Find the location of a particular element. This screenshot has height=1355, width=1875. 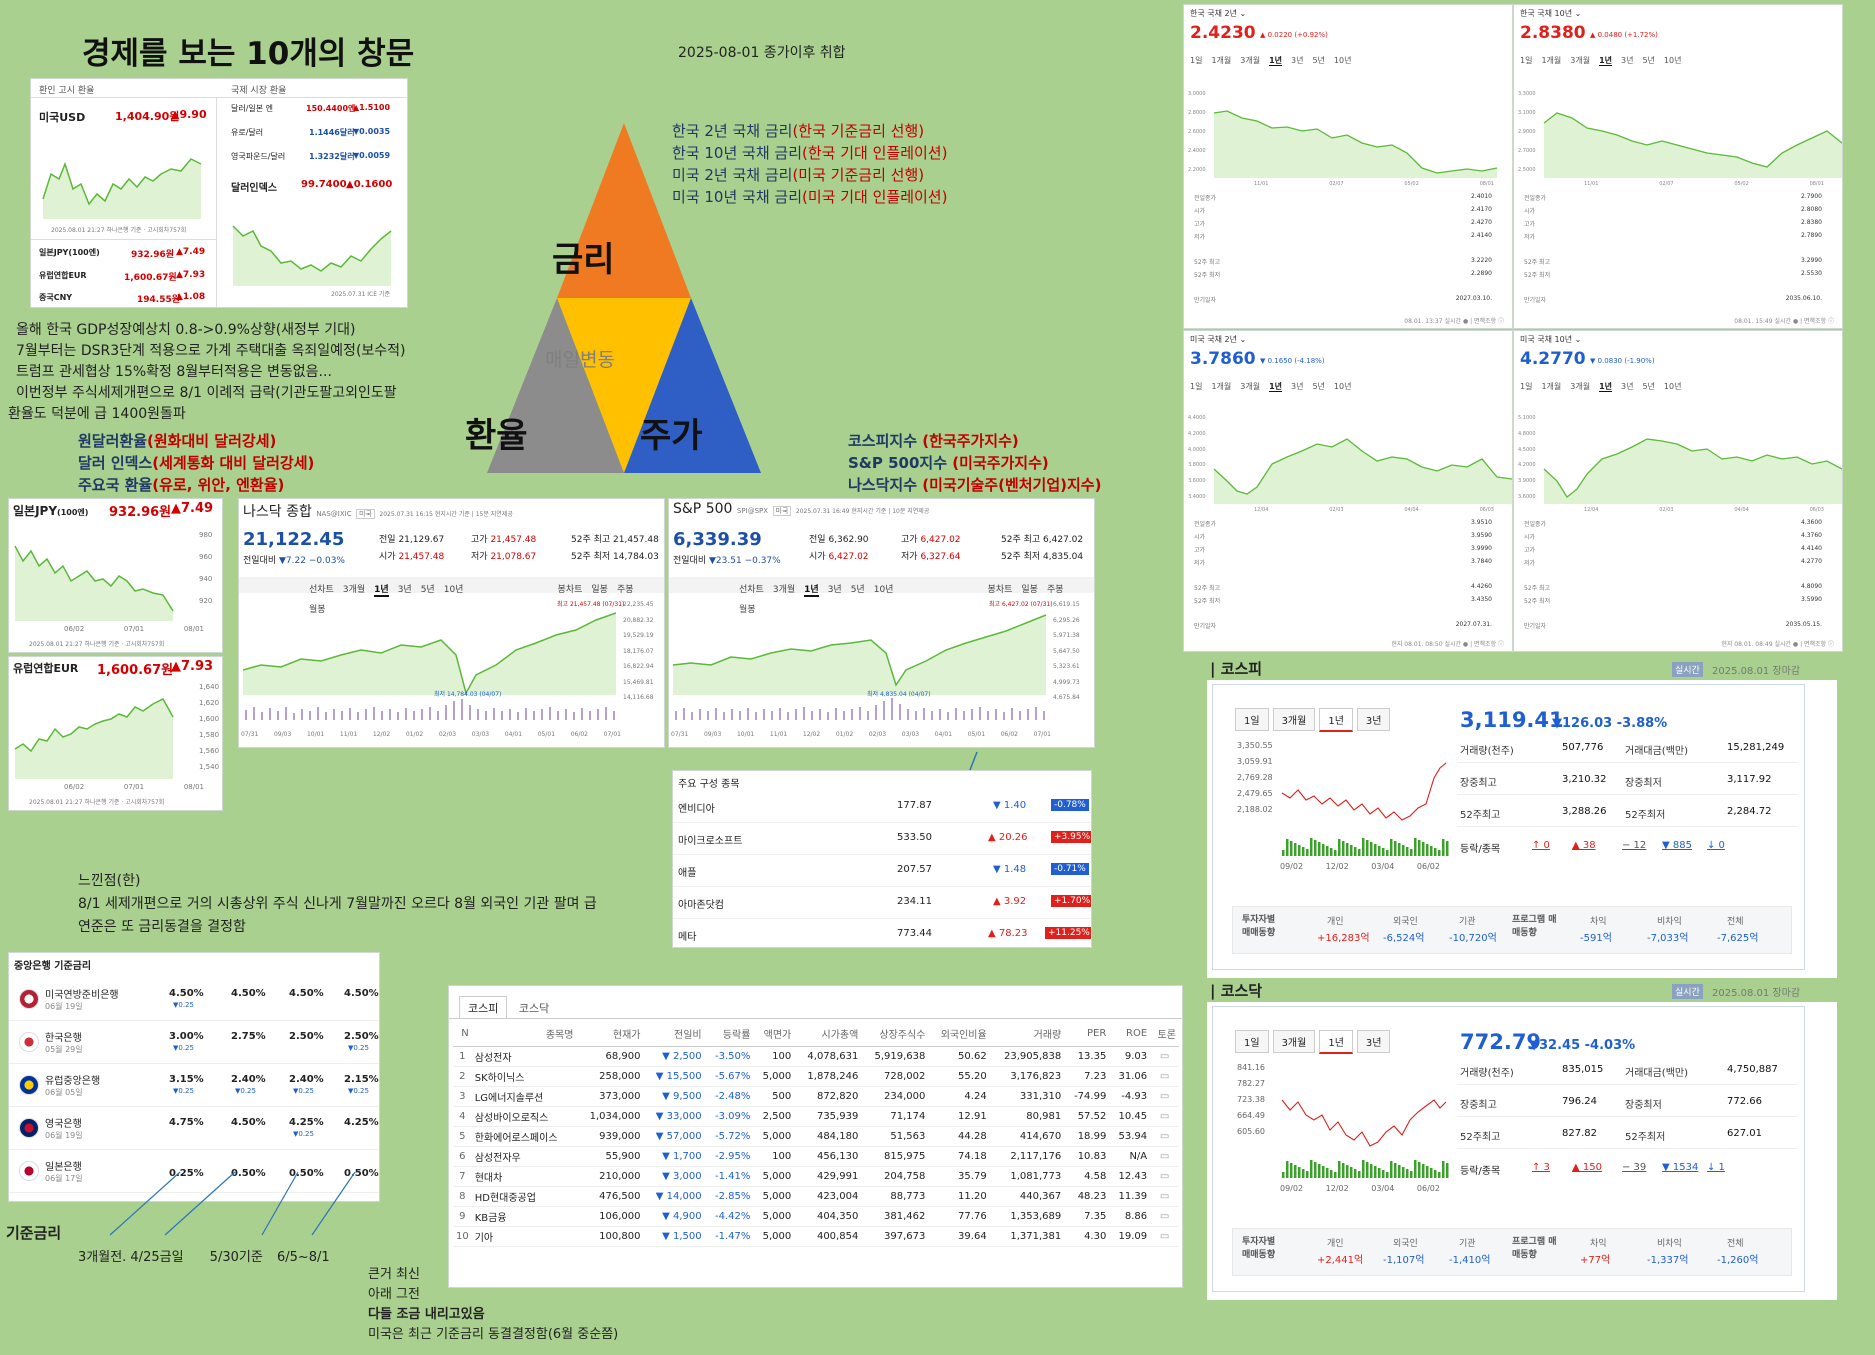

central-bank-row: 영국은행 06월 19일 4.75% 4.50% 4.25% ▼0.25 4.25% is located at coordinates (194, 1128).